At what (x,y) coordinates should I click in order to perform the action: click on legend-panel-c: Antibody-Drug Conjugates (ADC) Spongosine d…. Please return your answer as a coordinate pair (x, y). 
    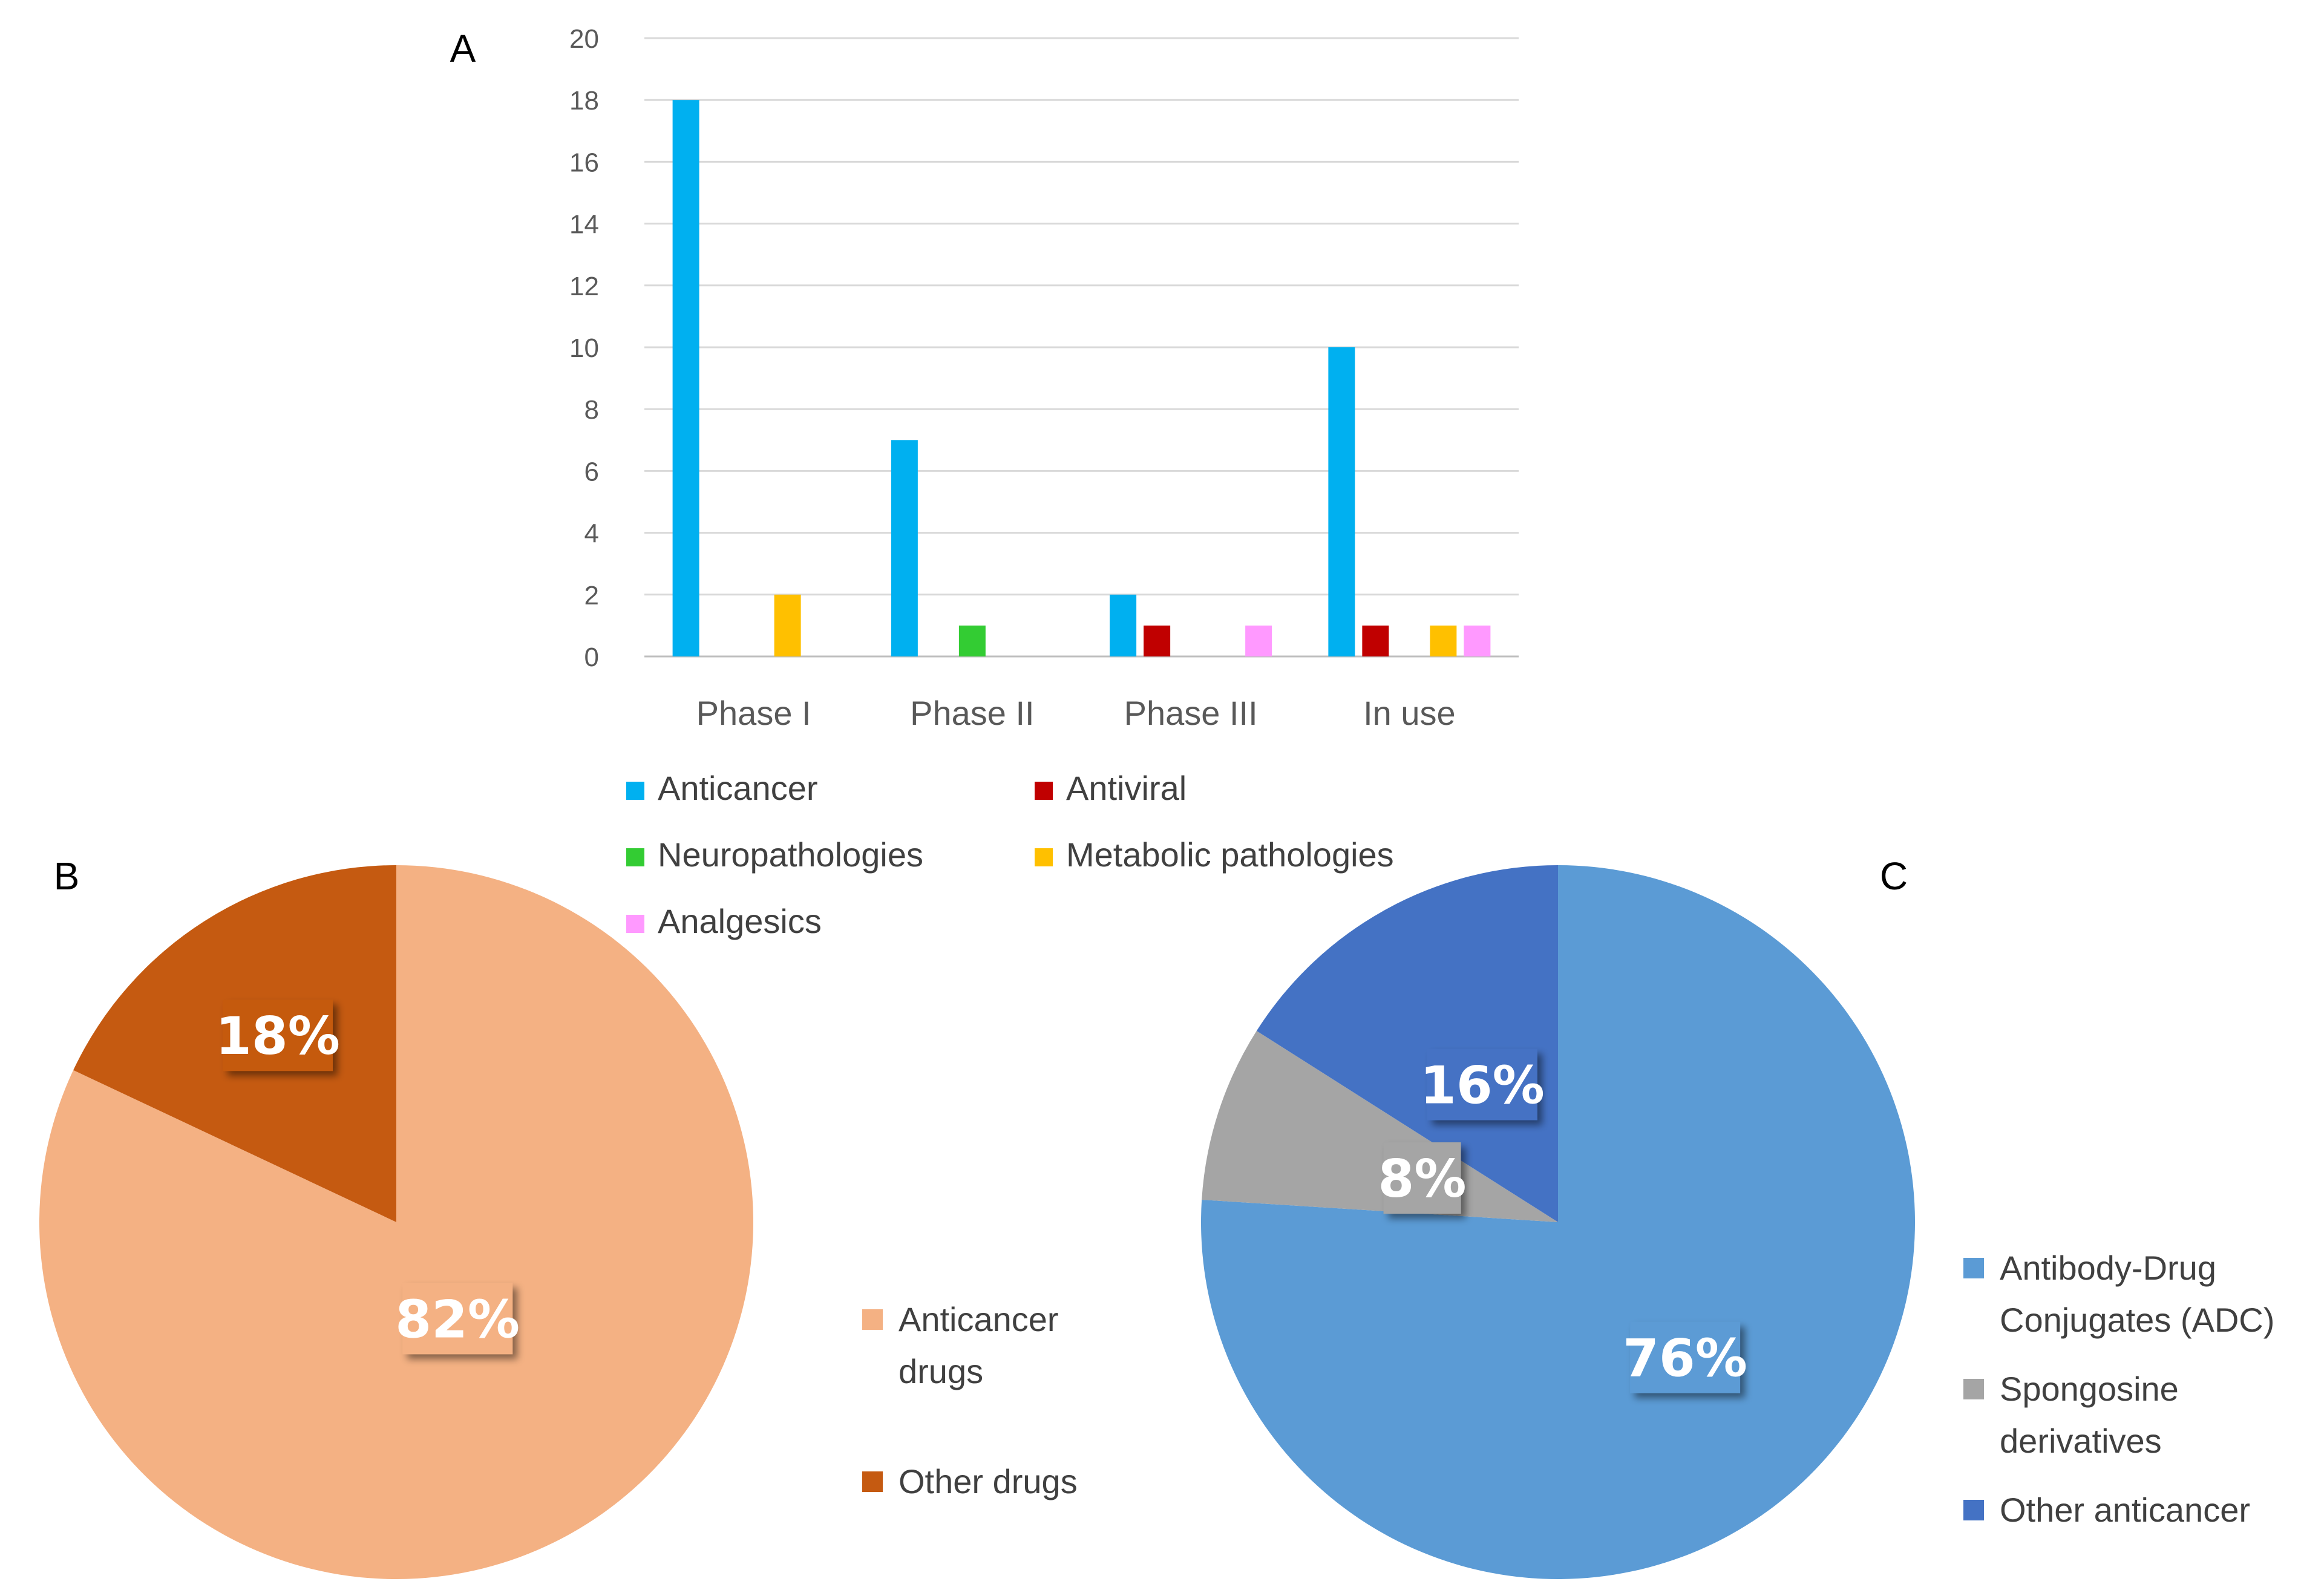
    Looking at the image, I should click on (2118, 1389).